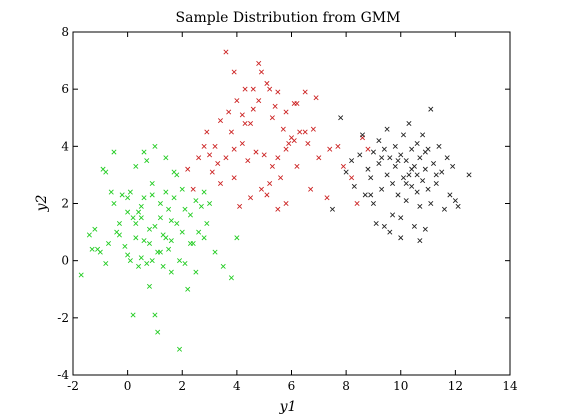  I want to click on y-tick-label: -2, so click(63, 318).